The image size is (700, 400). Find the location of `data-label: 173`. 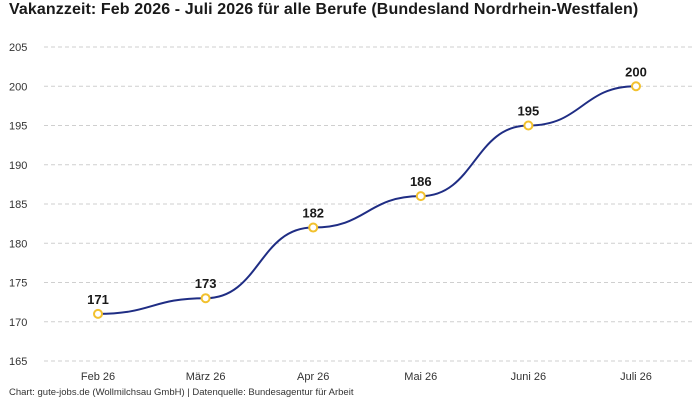

data-label: 173 is located at coordinates (206, 283).